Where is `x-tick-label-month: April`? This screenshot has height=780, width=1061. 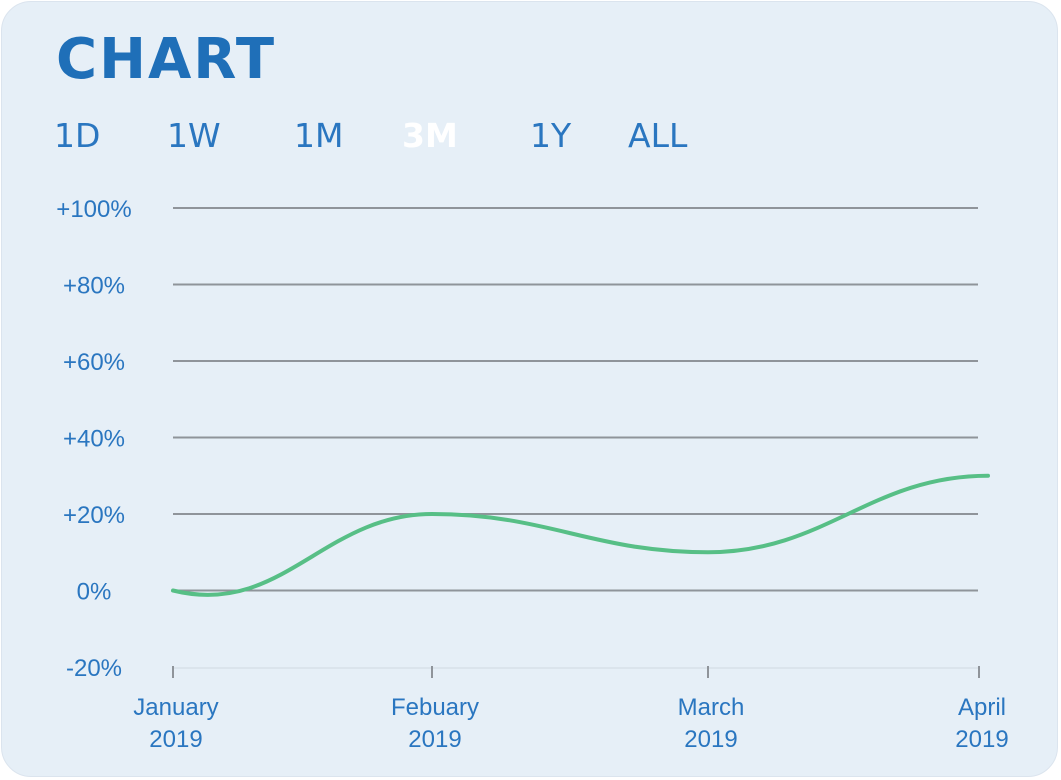
x-tick-label-month: April is located at coordinates (982, 707).